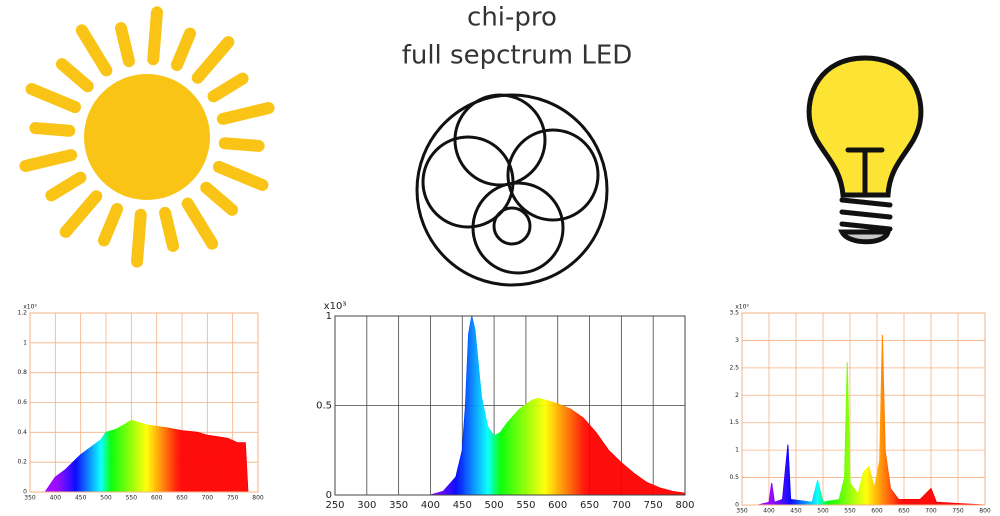  Describe the element at coordinates (512, 190) in the screenshot. I see `logo-icon` at that location.